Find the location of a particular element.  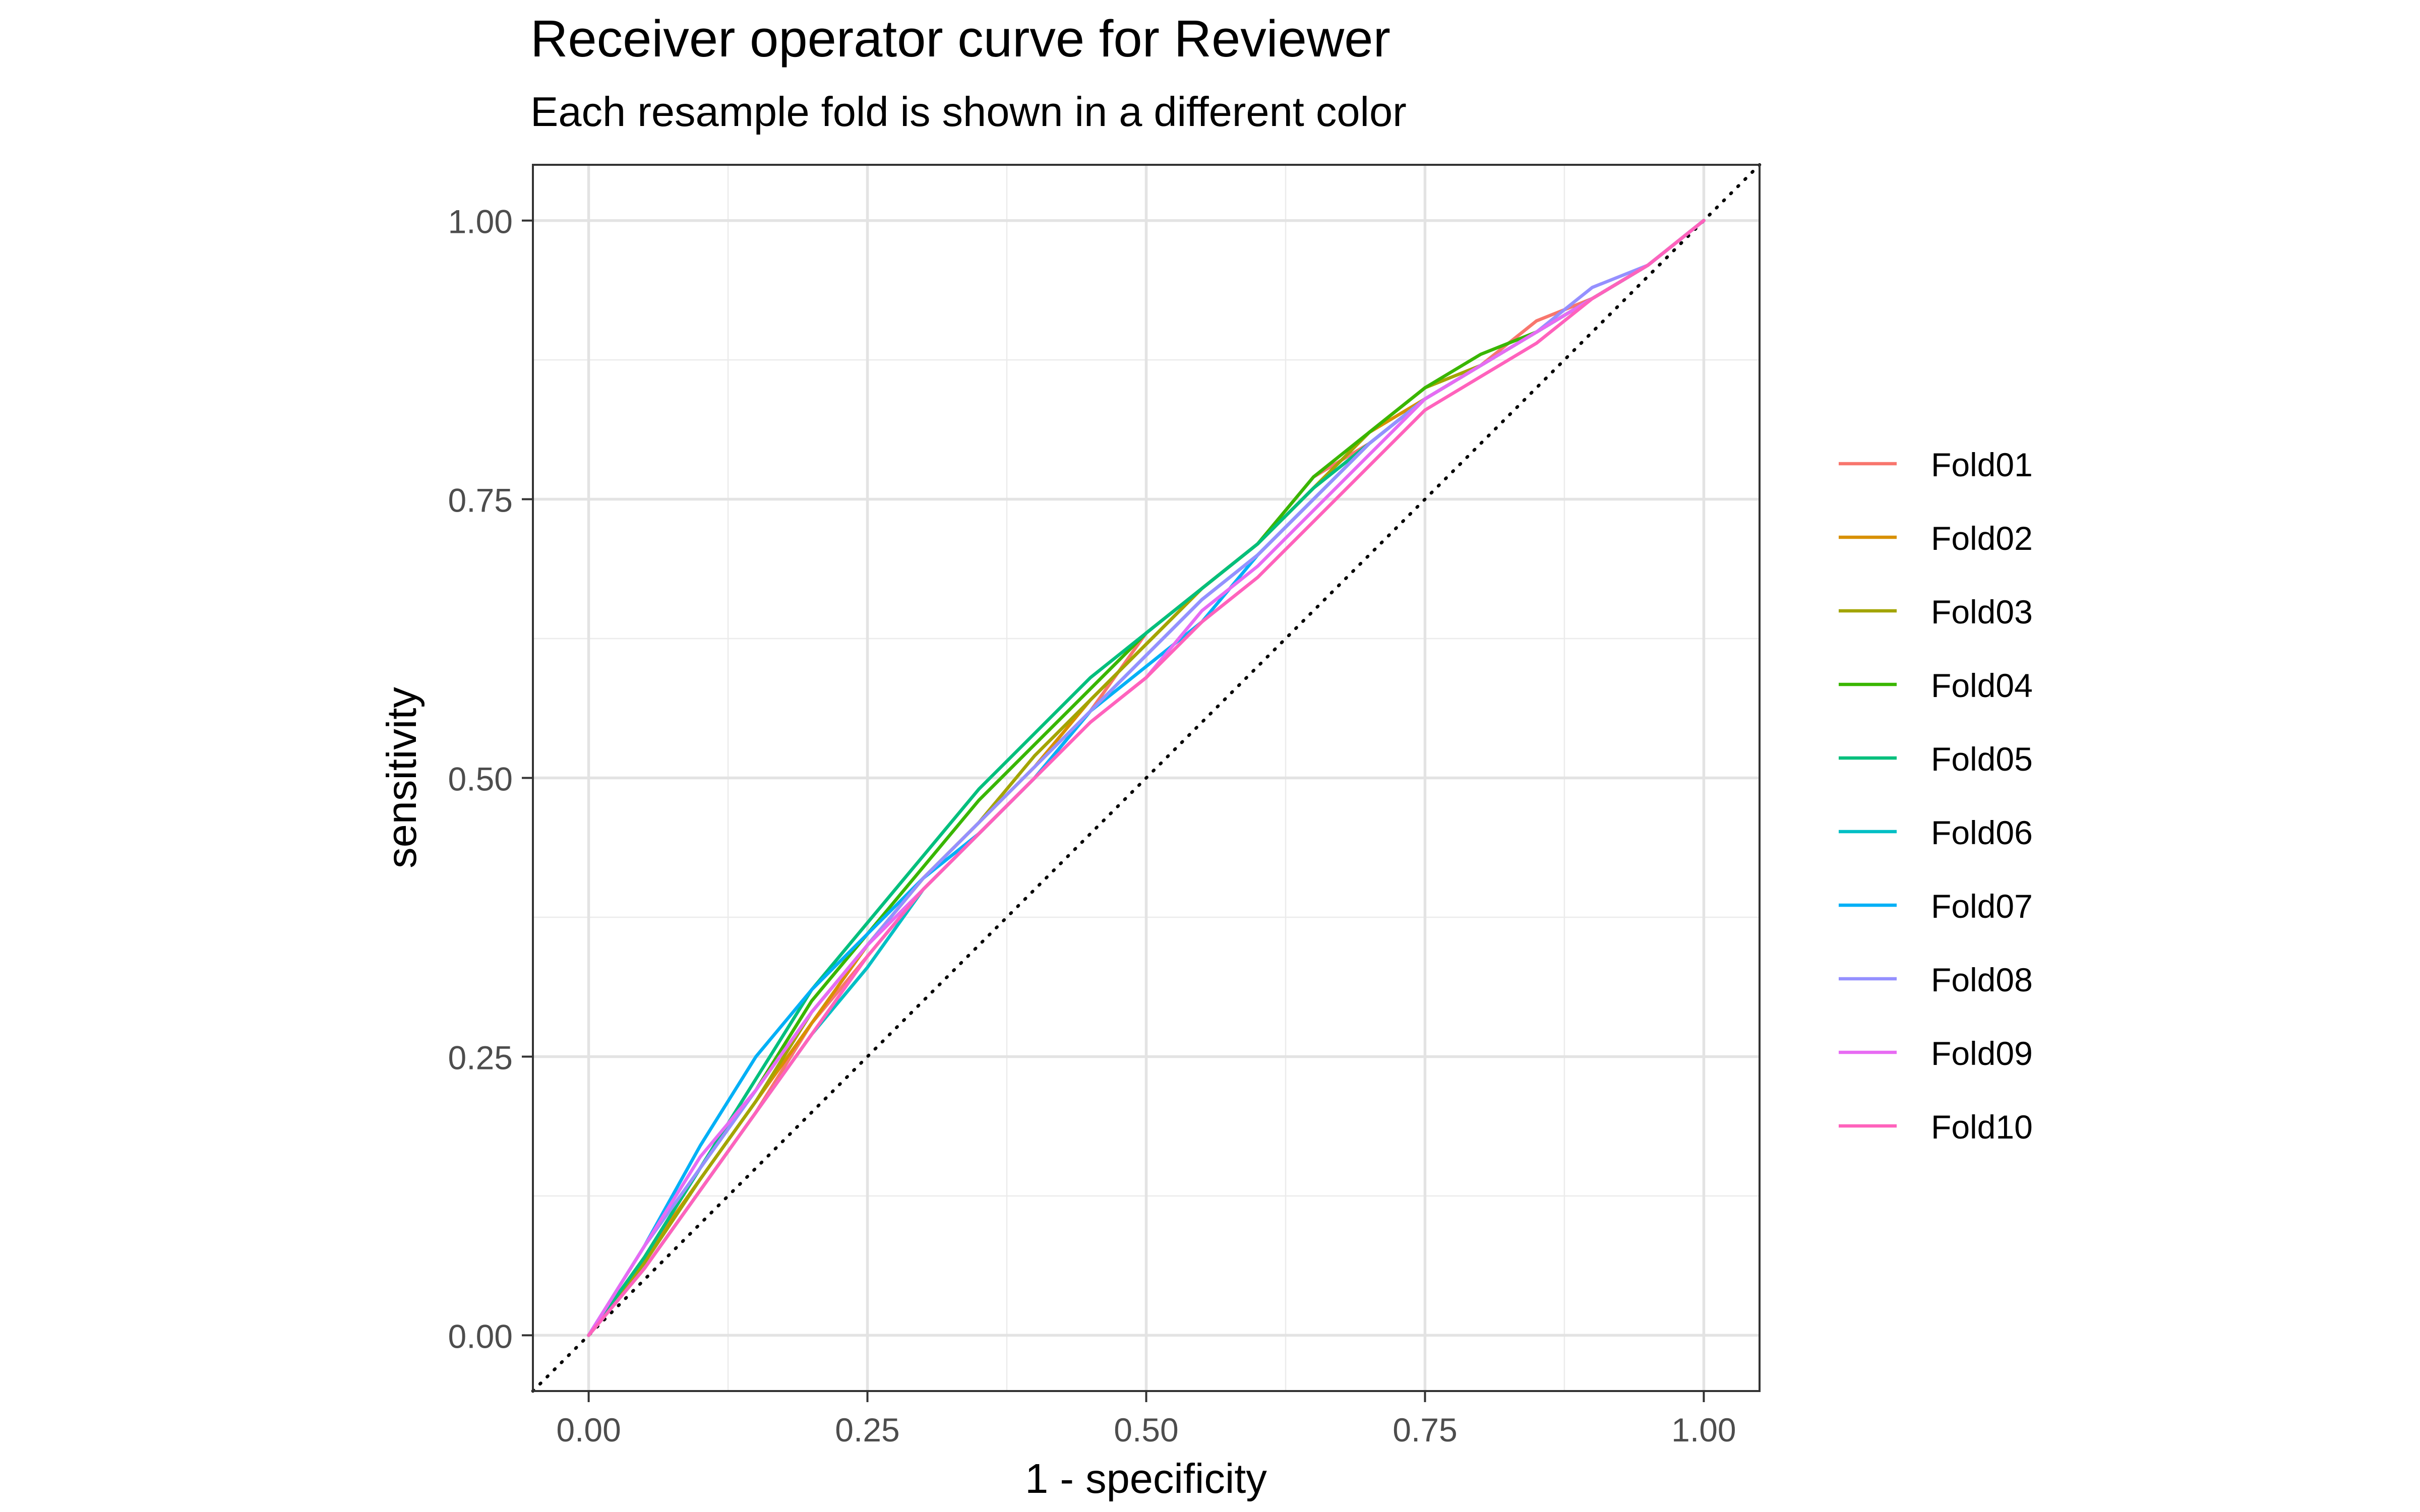

x-tick-label: 0.50 is located at coordinates (1146, 1429).